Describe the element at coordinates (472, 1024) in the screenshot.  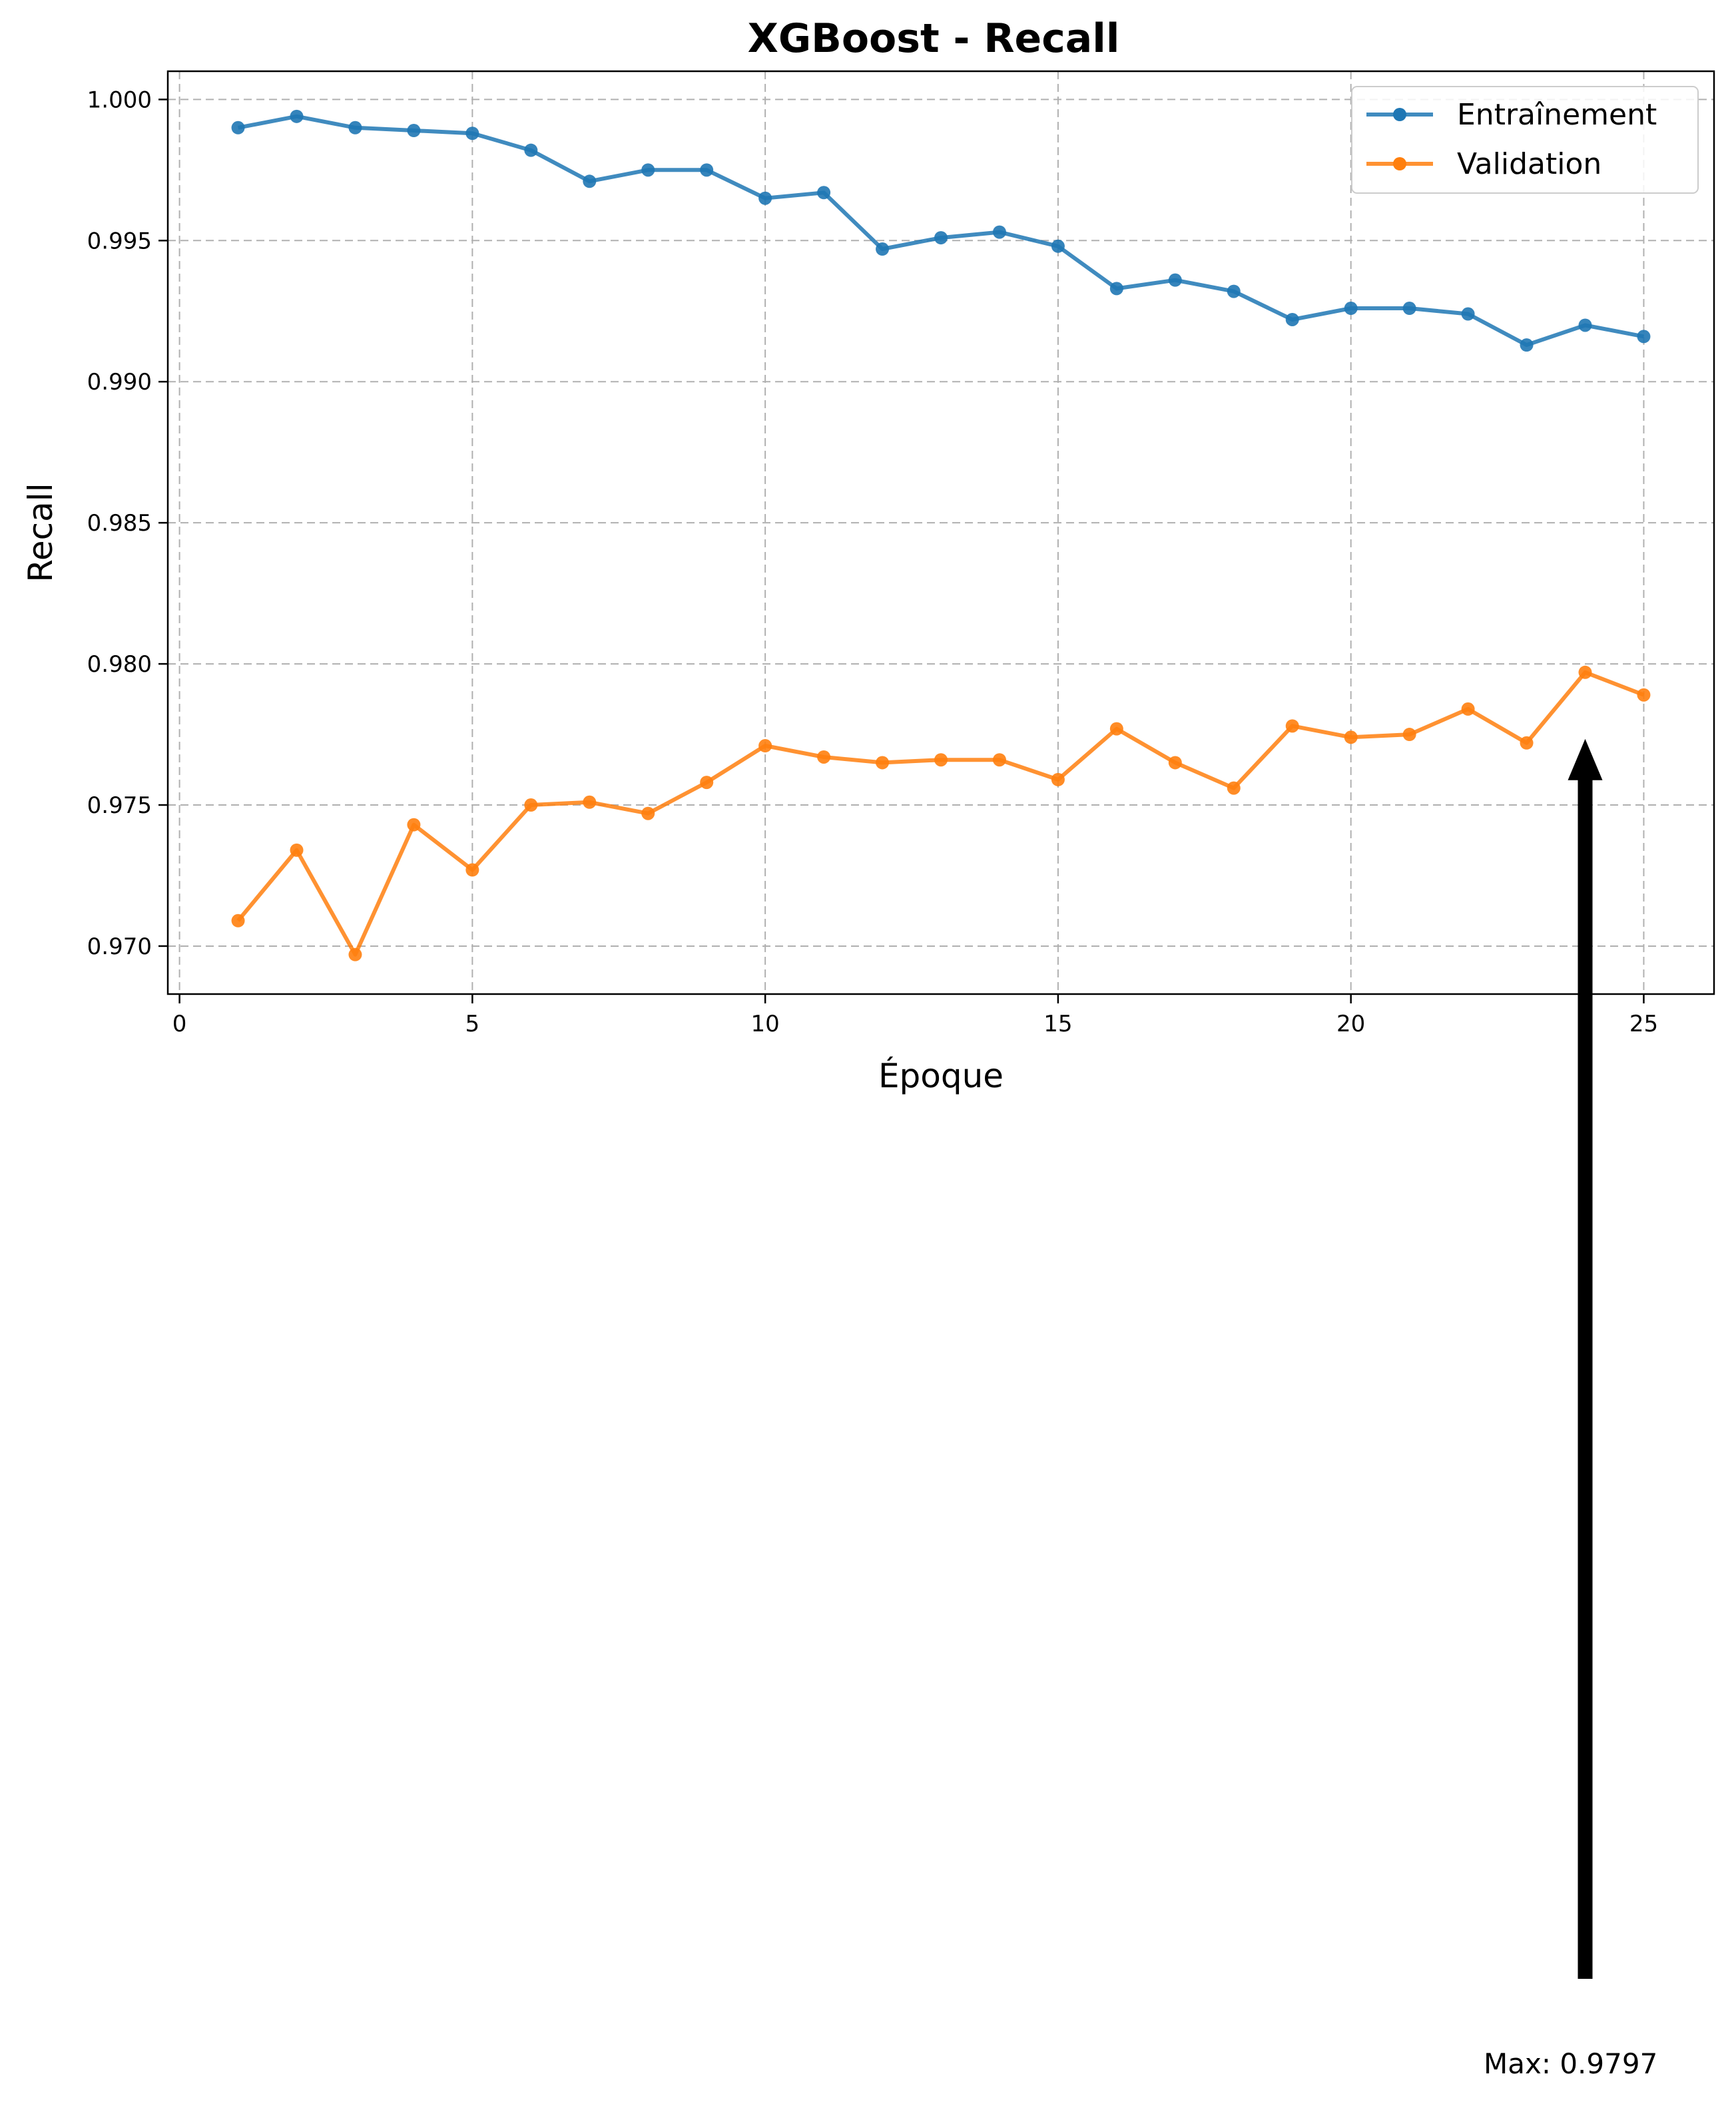
I see `x-tick-label: 5` at that location.